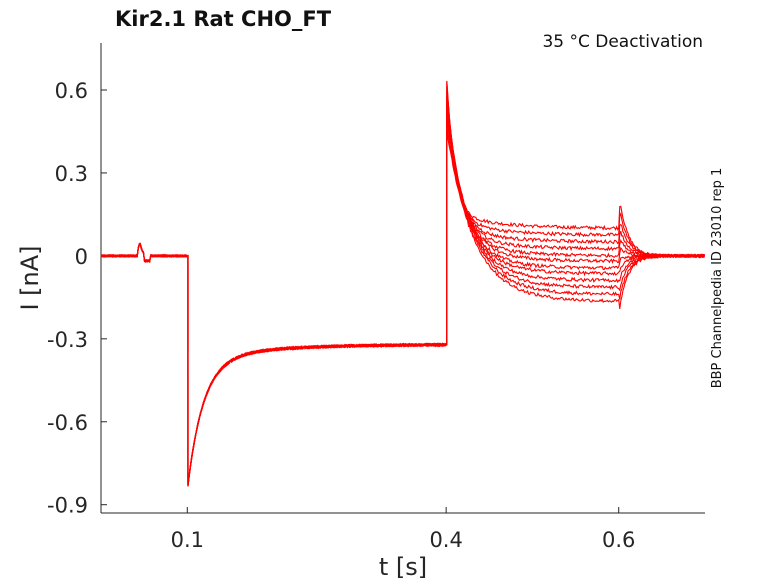  I want to click on y-tick-label: -0.3, so click(67, 340).